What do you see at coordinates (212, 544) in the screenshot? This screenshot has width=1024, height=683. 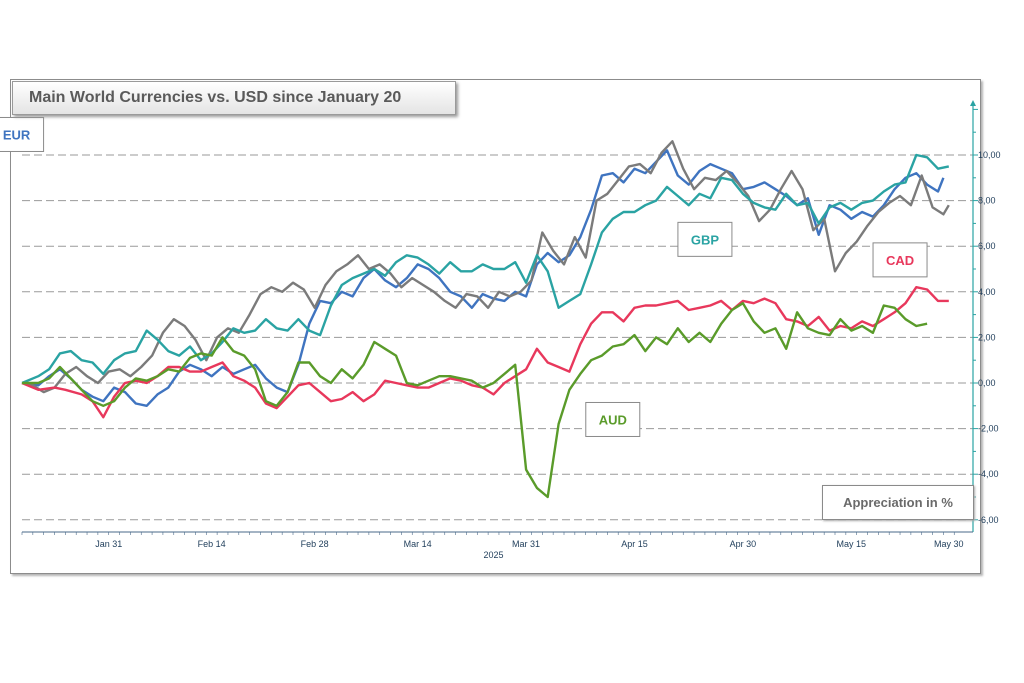 I see `x-tick-label: Feb 14` at bounding box center [212, 544].